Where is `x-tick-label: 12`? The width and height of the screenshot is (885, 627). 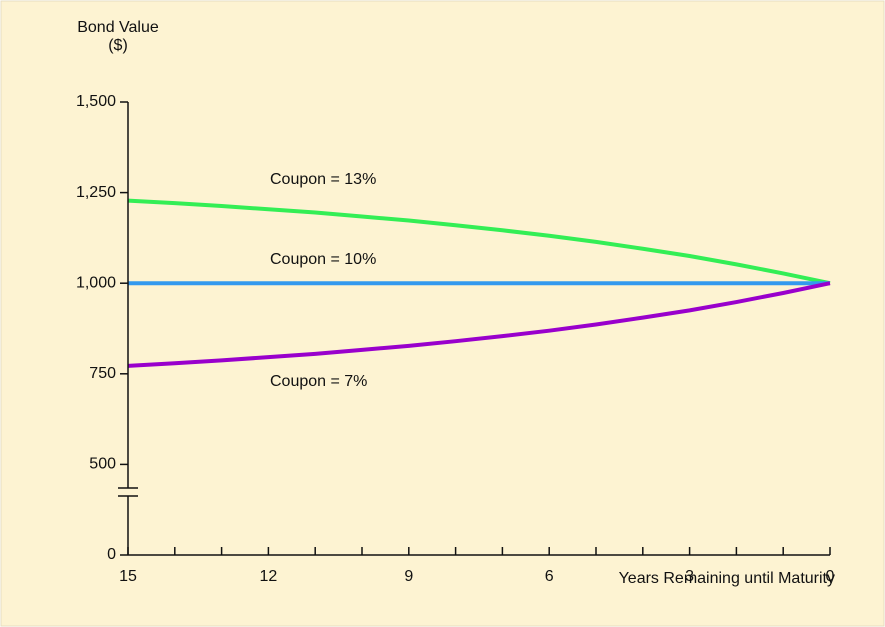
x-tick-label: 12 is located at coordinates (269, 576).